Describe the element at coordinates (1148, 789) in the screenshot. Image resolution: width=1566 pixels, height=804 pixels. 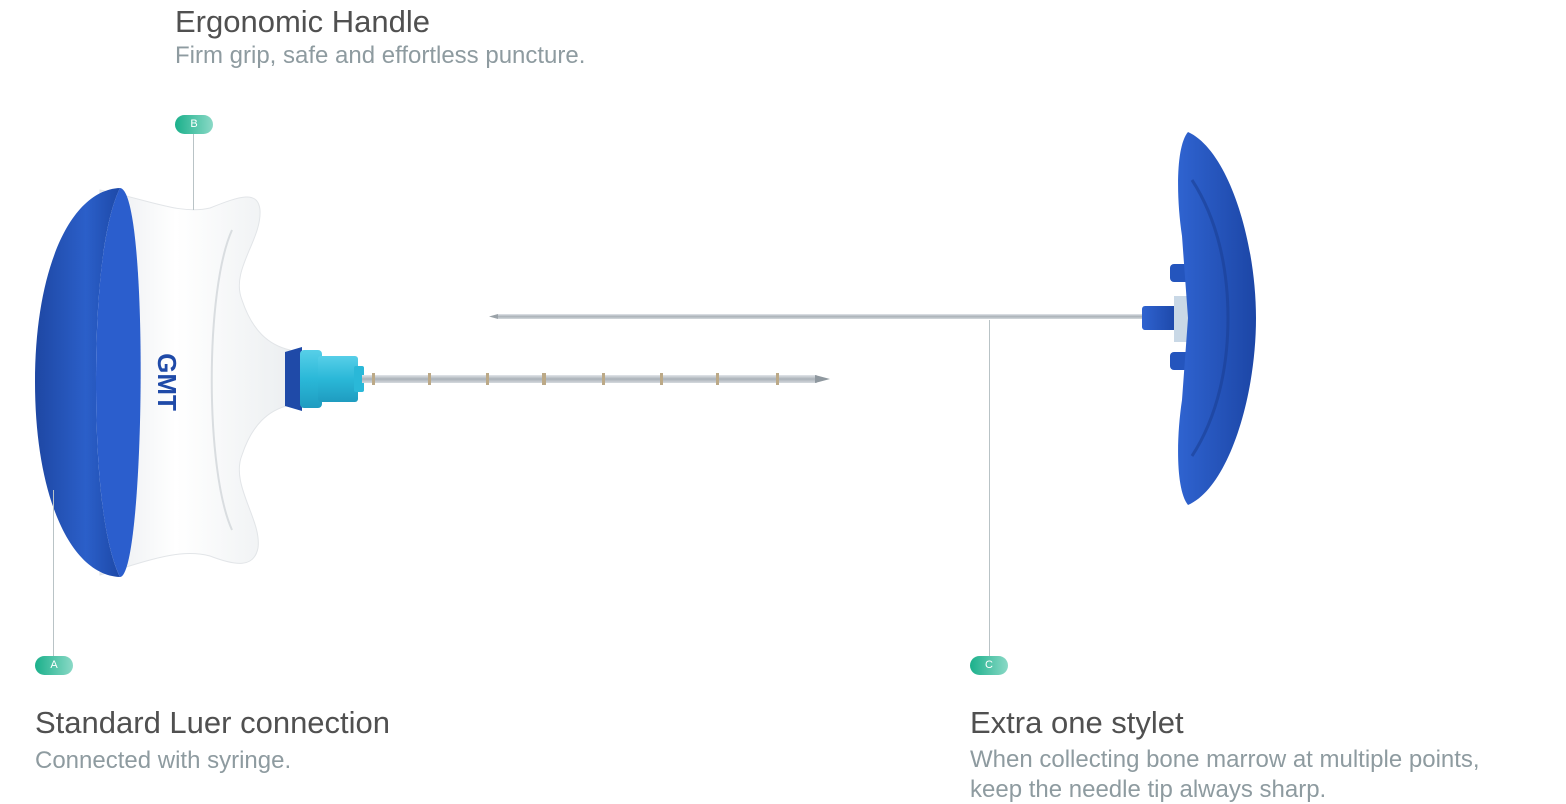
I see `callout-subtitle-line-2: keep the needle tip always sharp.` at that location.